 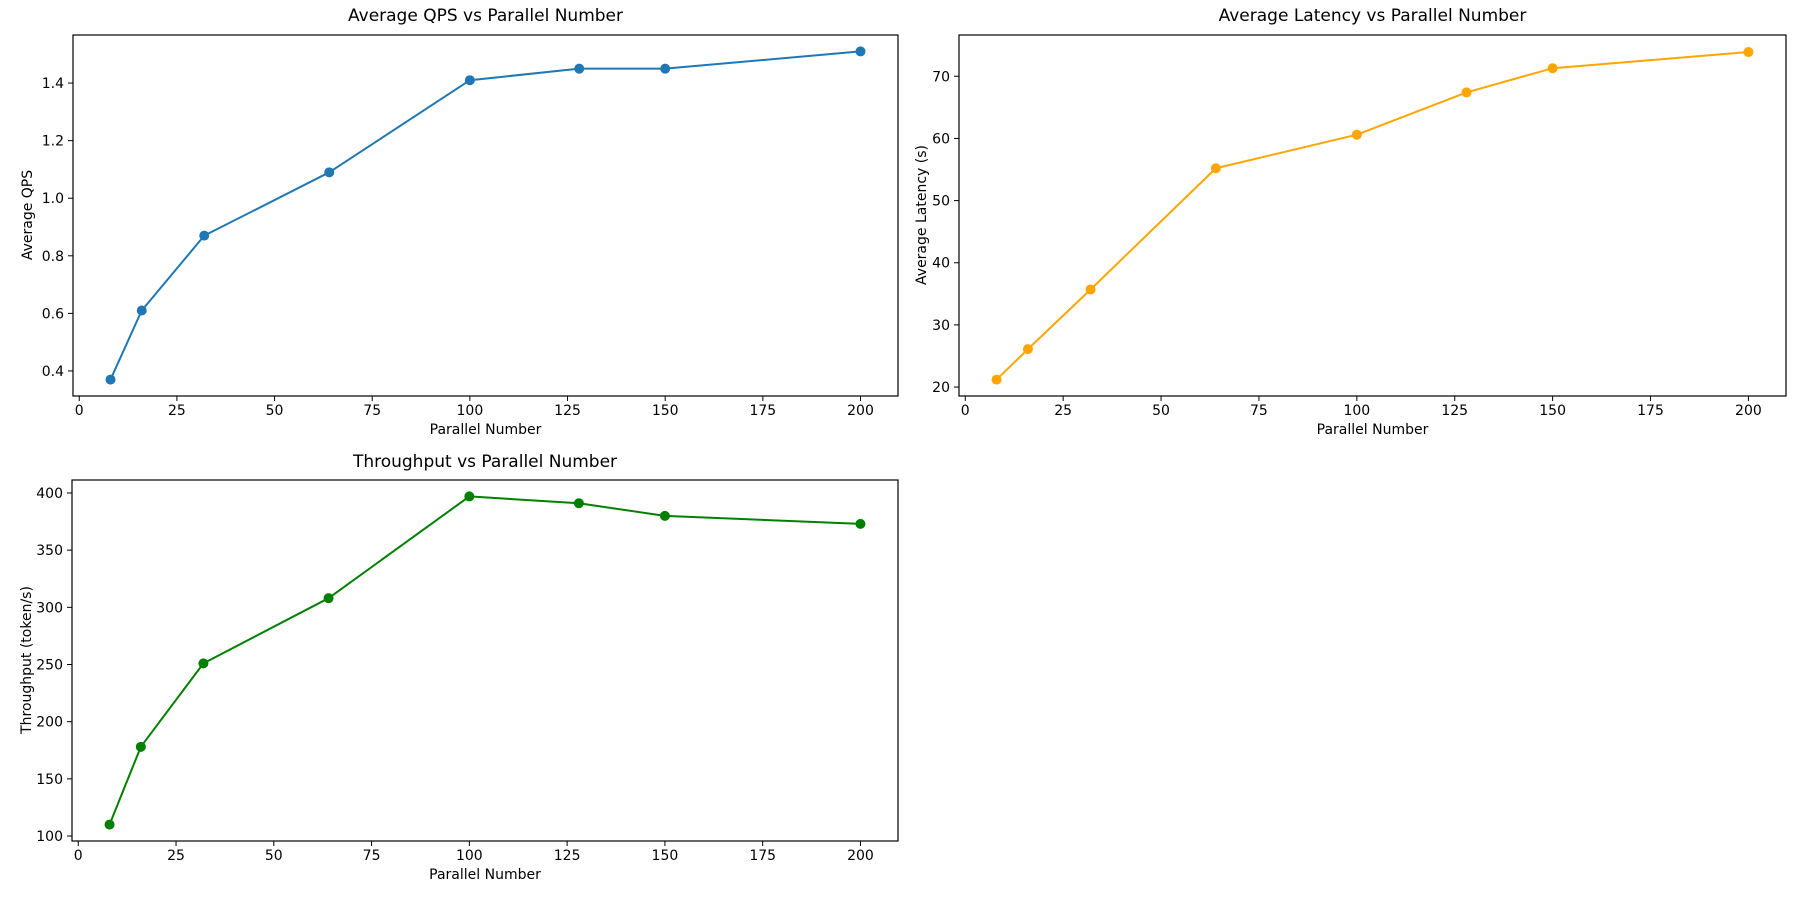 What do you see at coordinates (941, 388) in the screenshot?
I see `y-tick-label: 20` at bounding box center [941, 388].